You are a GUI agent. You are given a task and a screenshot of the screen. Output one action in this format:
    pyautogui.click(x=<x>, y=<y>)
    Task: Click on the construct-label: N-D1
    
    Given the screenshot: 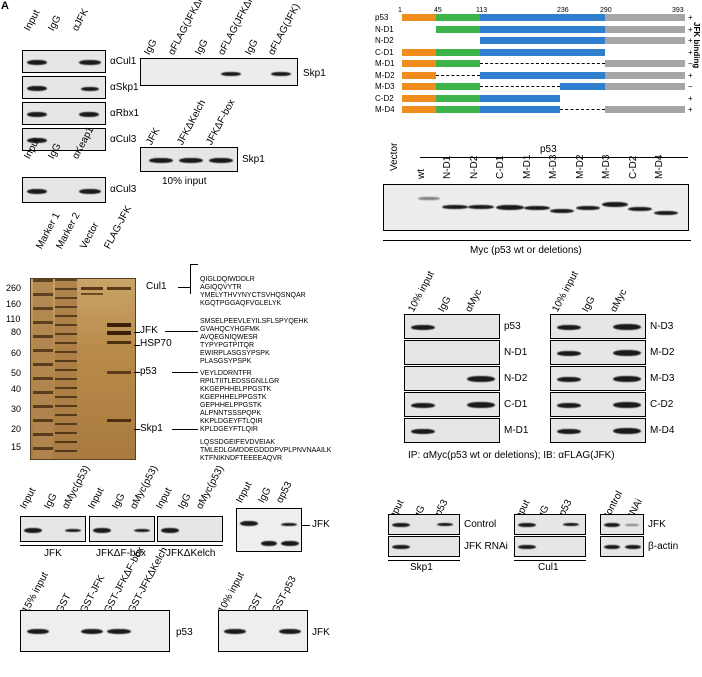 What is the action you would take?
    pyautogui.click(x=384, y=29)
    